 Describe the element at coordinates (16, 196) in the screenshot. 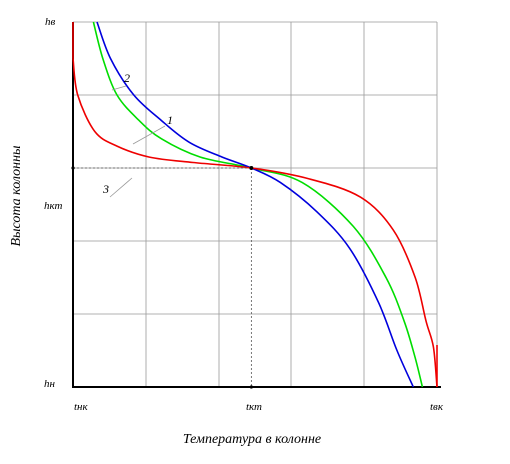

I see `y-axis-label: Высота колонны` at that location.